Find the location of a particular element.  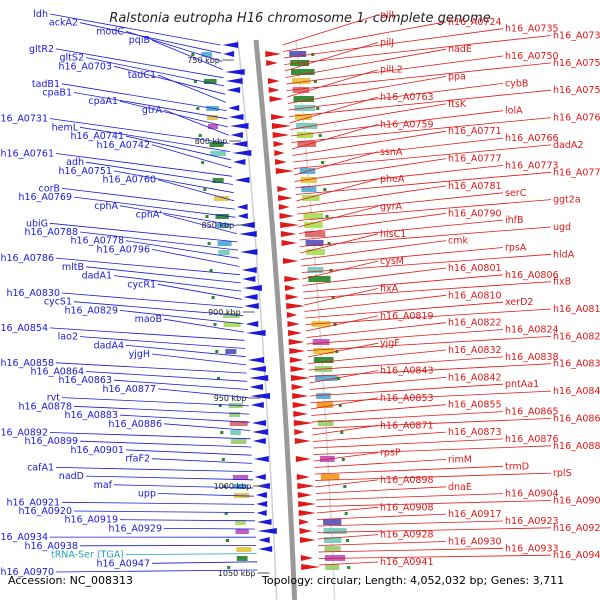

gene-label-reverse: h16_A0898 is located at coordinates (407, 480).